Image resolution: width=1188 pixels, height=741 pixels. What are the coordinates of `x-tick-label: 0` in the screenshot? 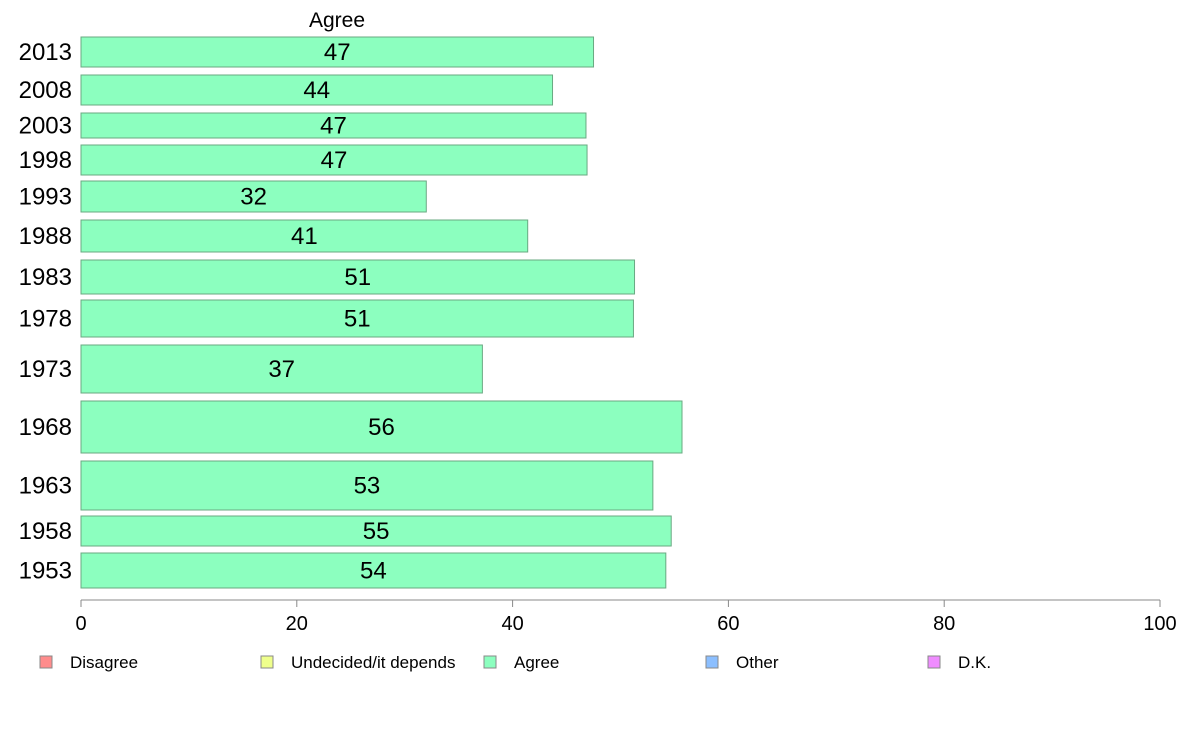 It's located at (80, 624).